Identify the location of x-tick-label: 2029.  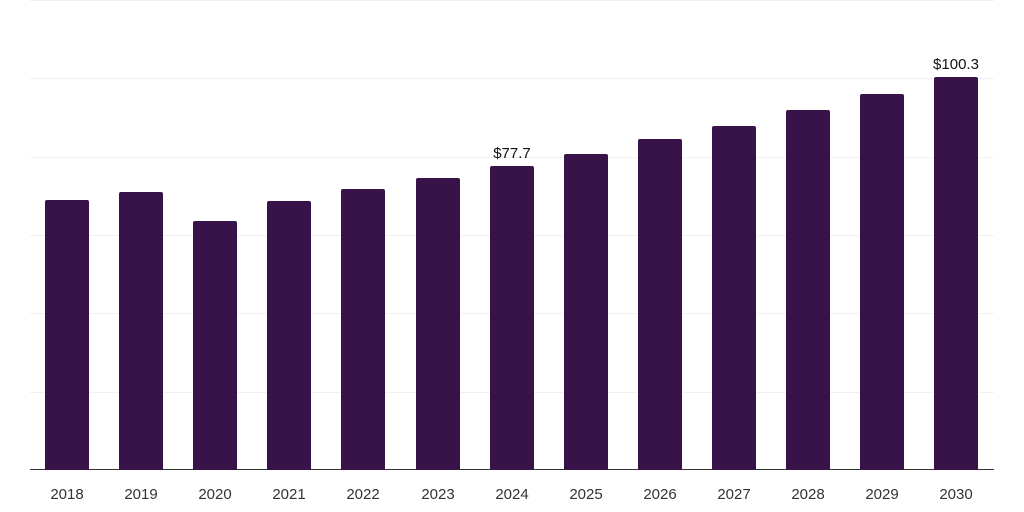
(882, 494).